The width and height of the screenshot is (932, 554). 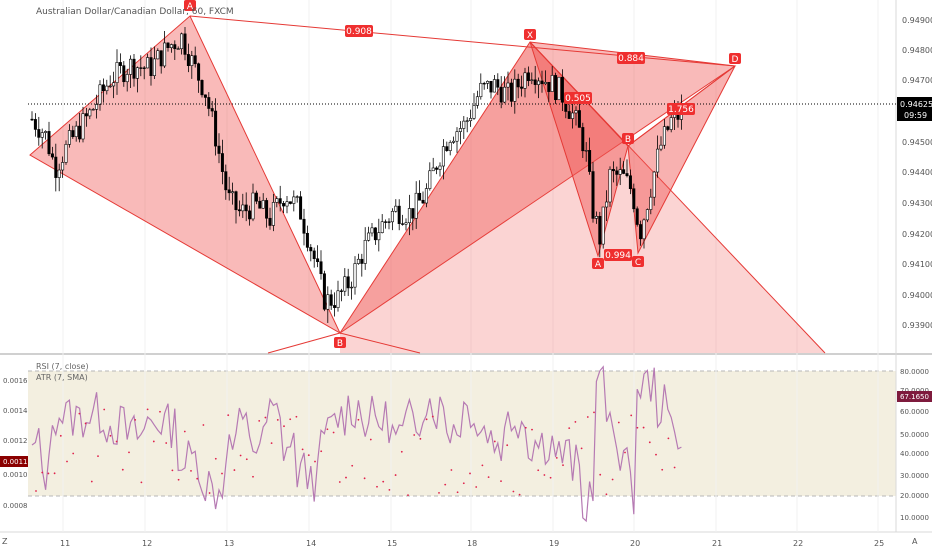 I want to click on rsi-legend-label: RSI (7, close), so click(x=62, y=366).